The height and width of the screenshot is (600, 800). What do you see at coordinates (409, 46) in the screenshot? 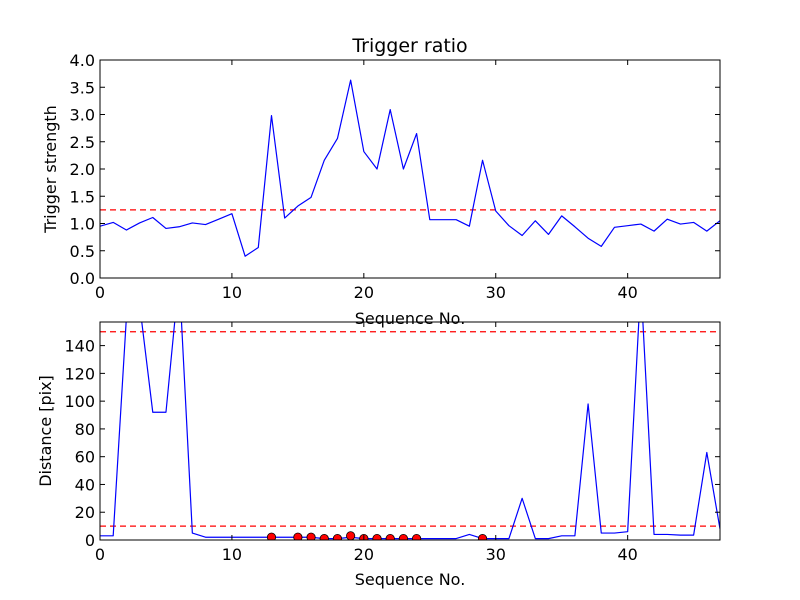
I see `plot-title: Trigger ratio` at bounding box center [409, 46].